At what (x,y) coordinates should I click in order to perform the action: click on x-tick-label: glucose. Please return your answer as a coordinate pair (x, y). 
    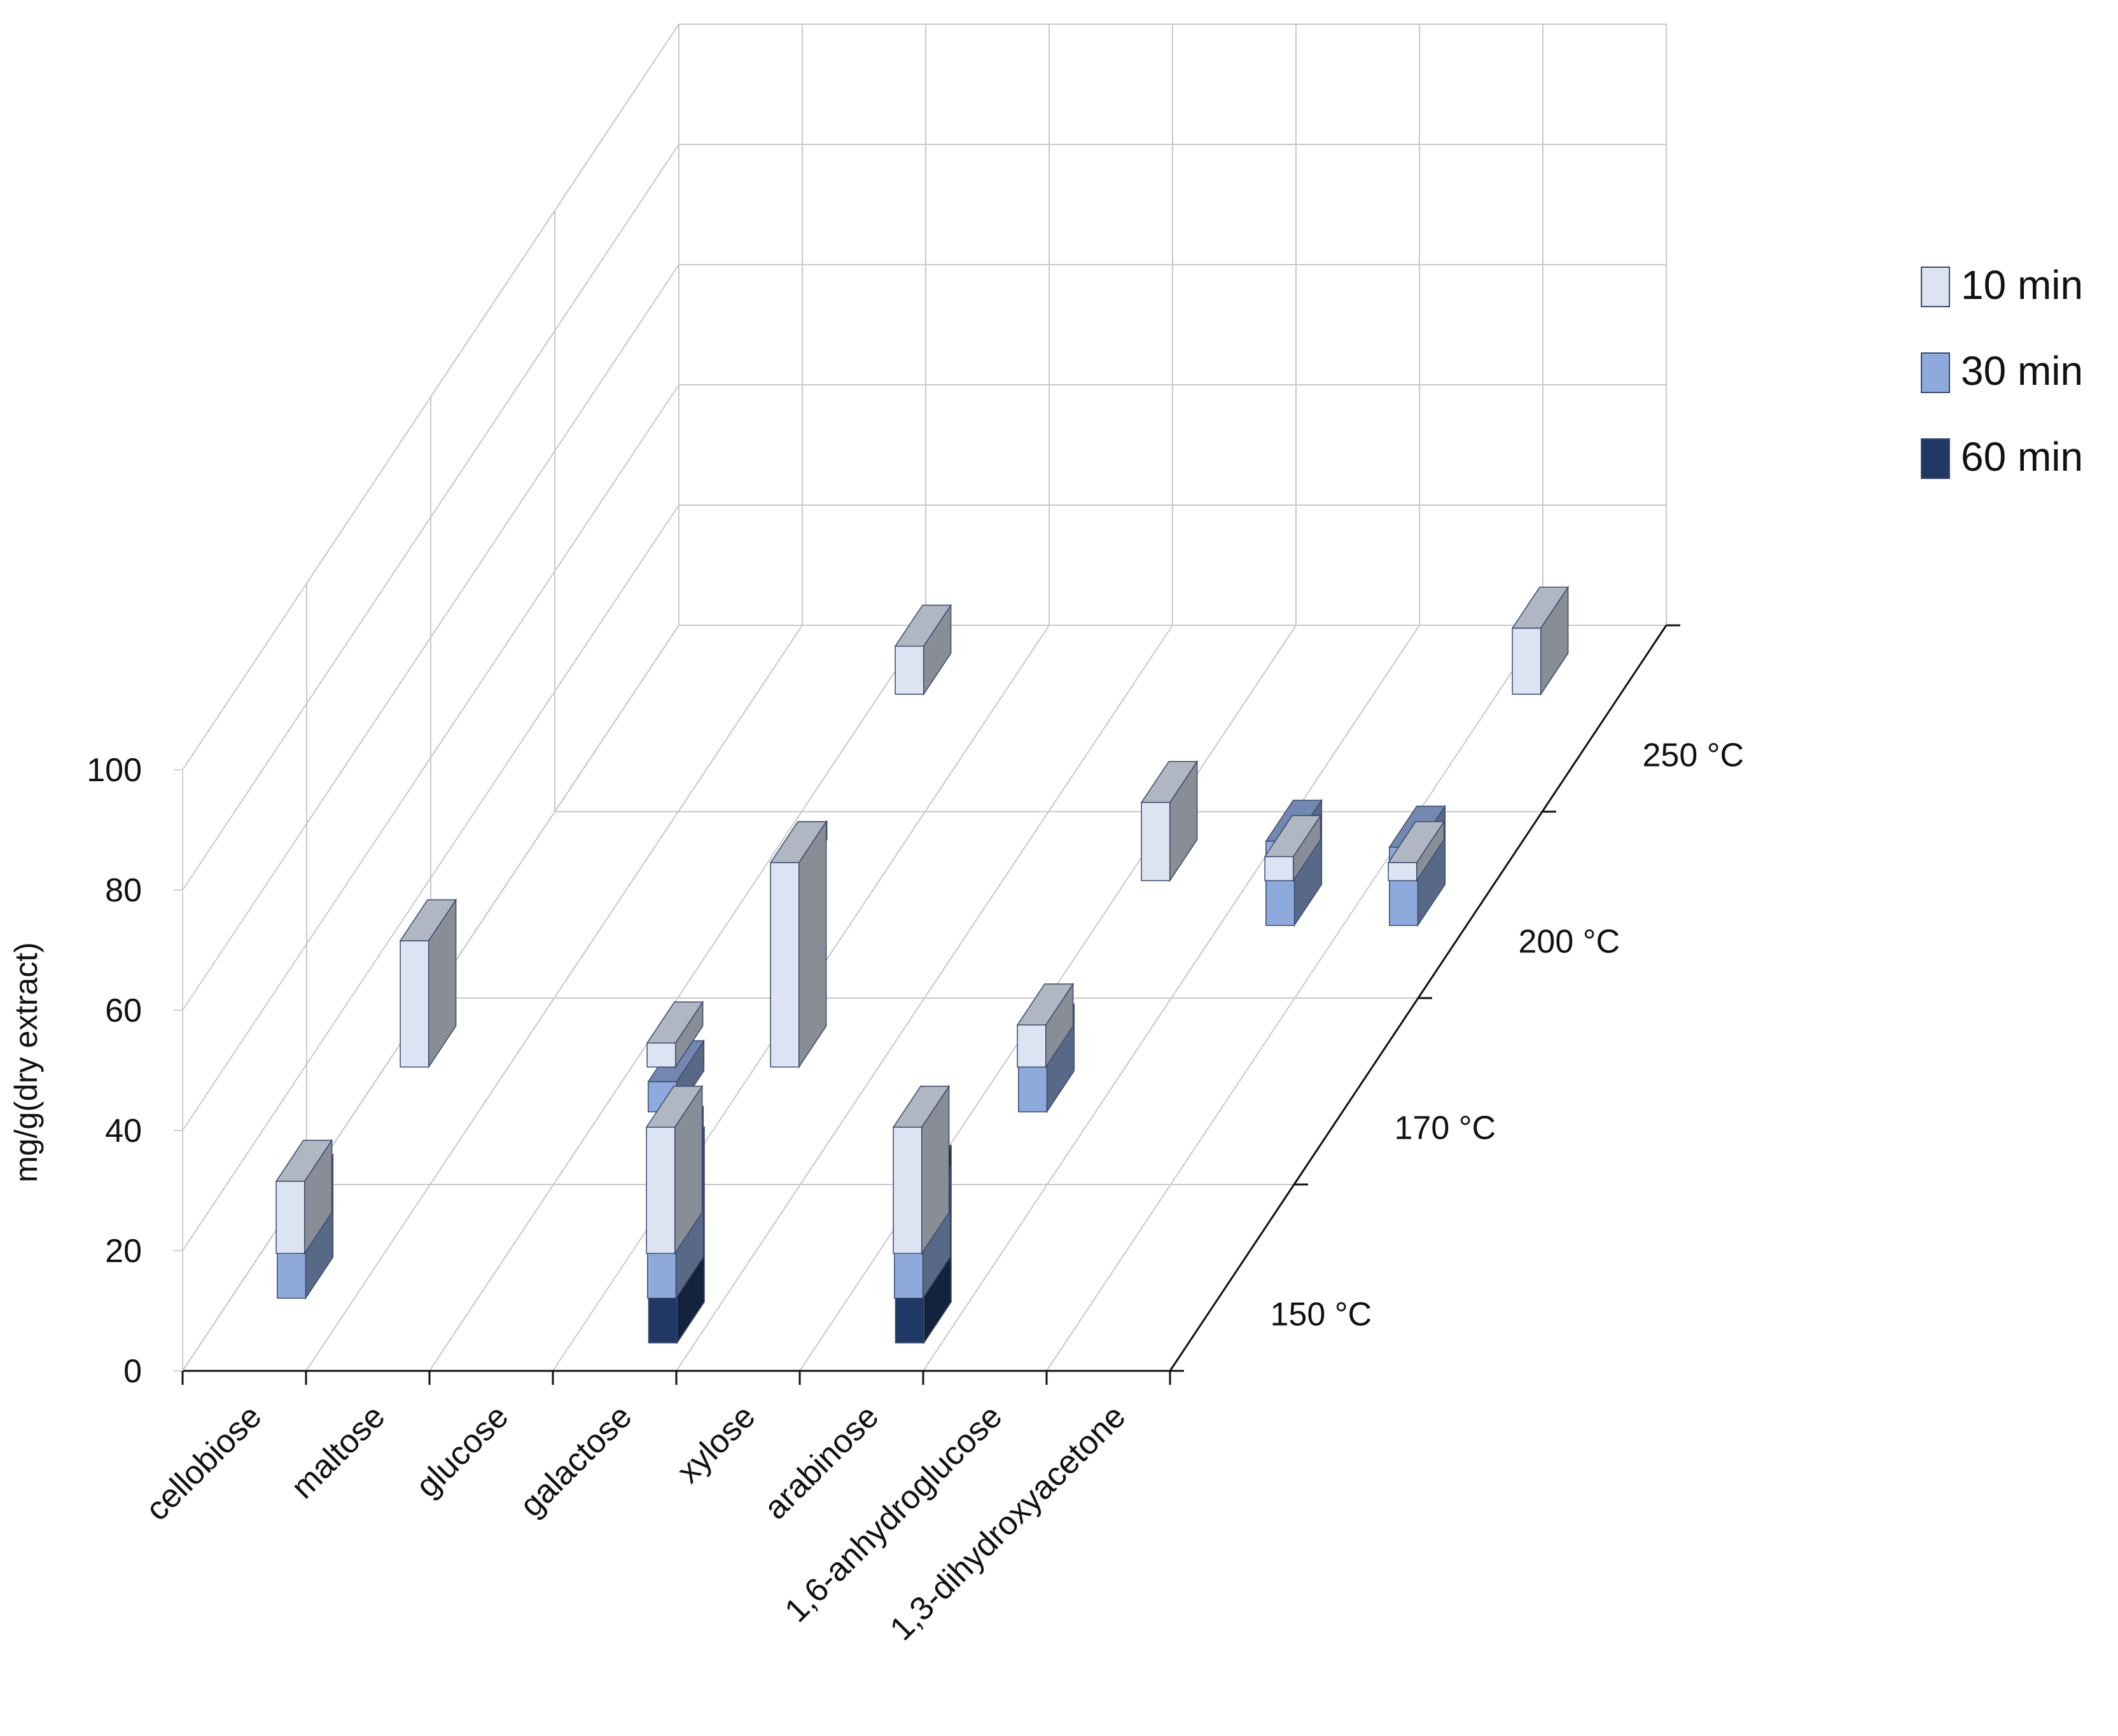
    Looking at the image, I should click on (463, 1451).